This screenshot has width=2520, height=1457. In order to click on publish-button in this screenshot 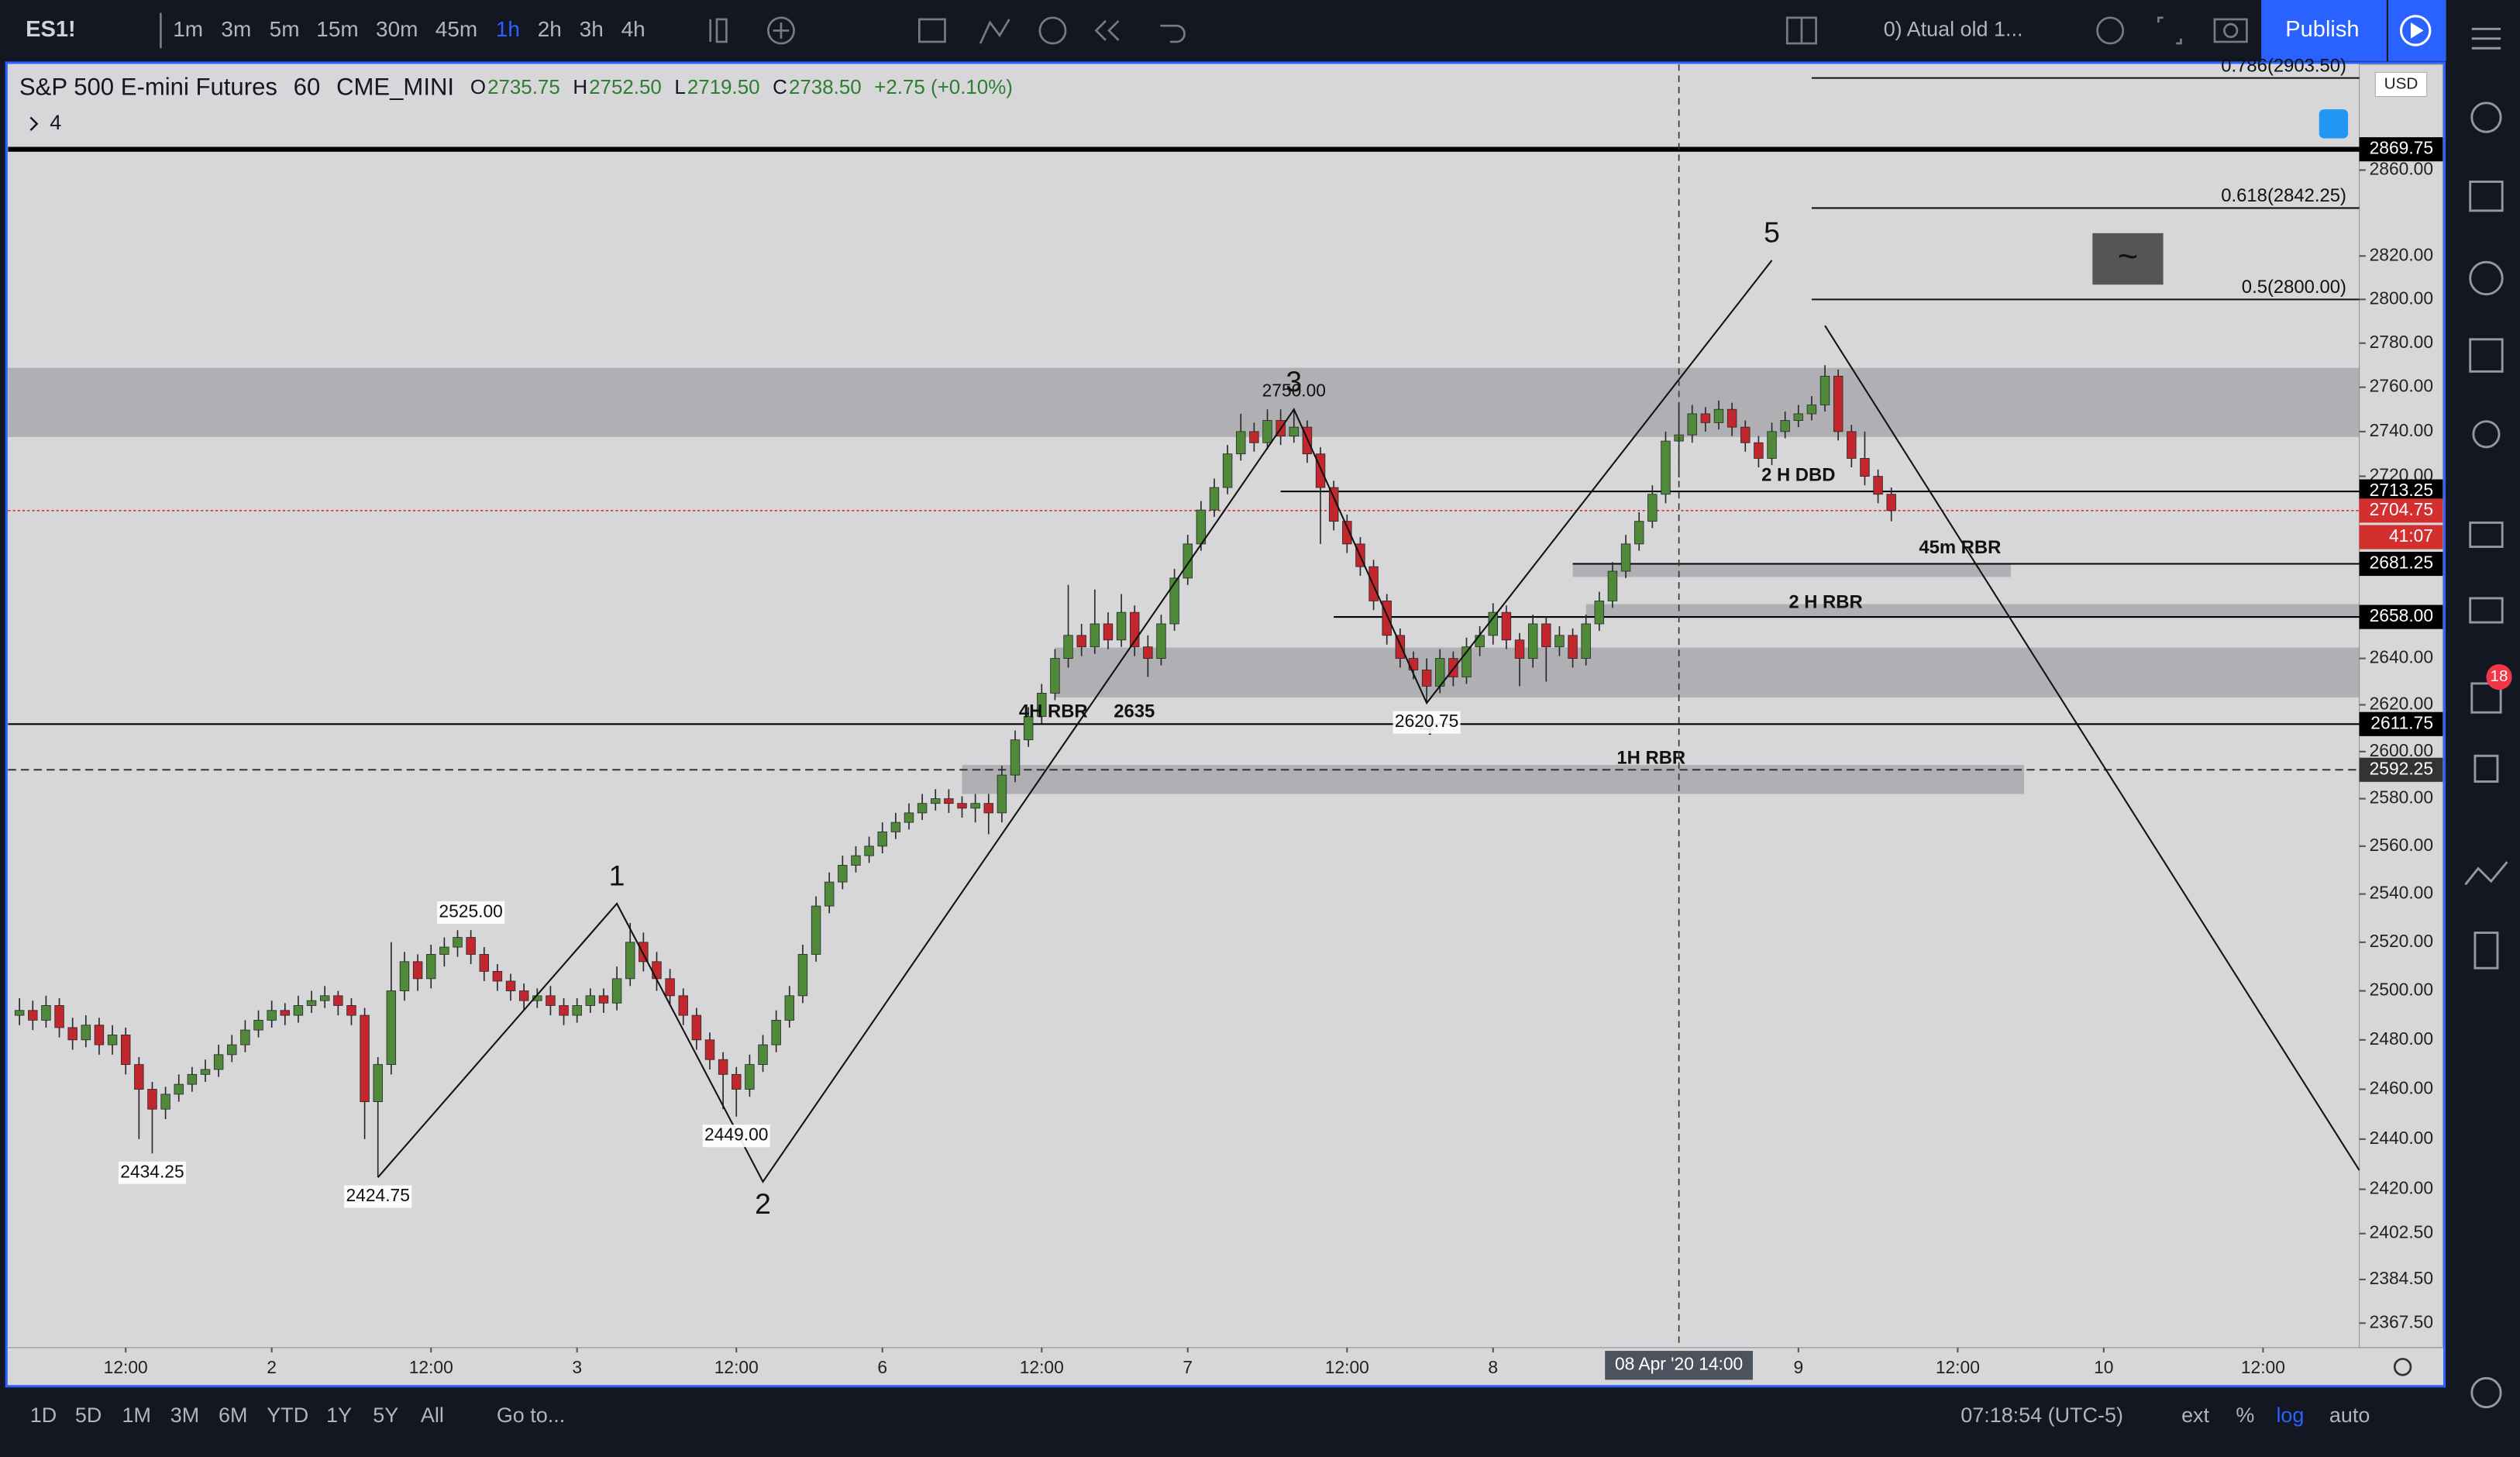, I will do `click(2324, 30)`.